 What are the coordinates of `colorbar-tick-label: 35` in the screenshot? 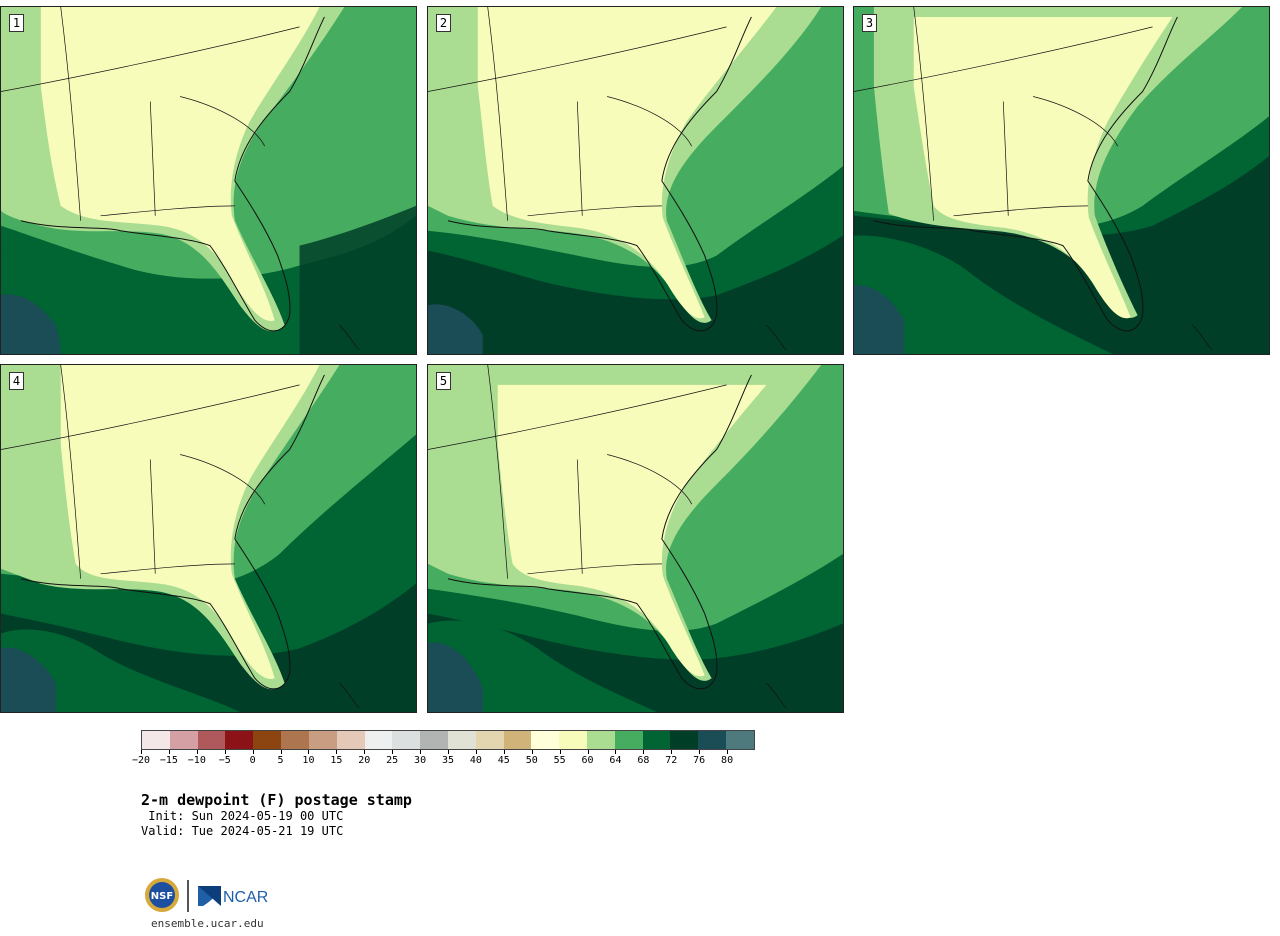 It's located at (448, 760).